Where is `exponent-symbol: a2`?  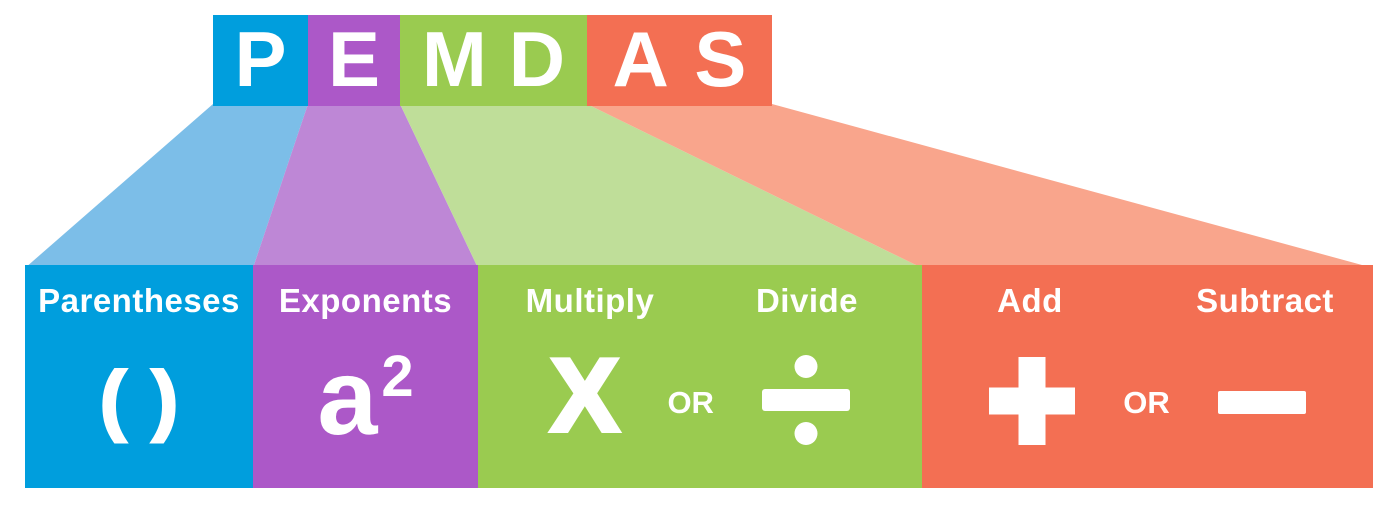
exponent-symbol: a2 is located at coordinates (365, 396).